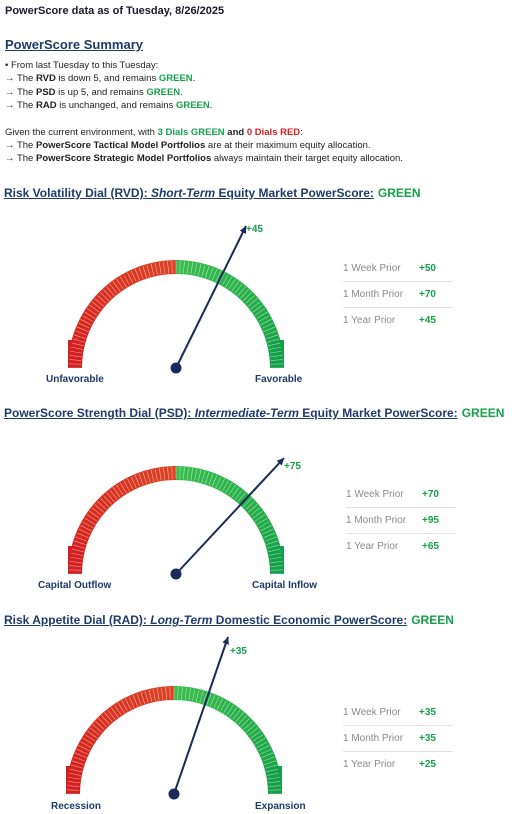 The height and width of the screenshot is (814, 512). What do you see at coordinates (398, 320) in the screenshot?
I see `prior-row: 1 Year Prior +45` at bounding box center [398, 320].